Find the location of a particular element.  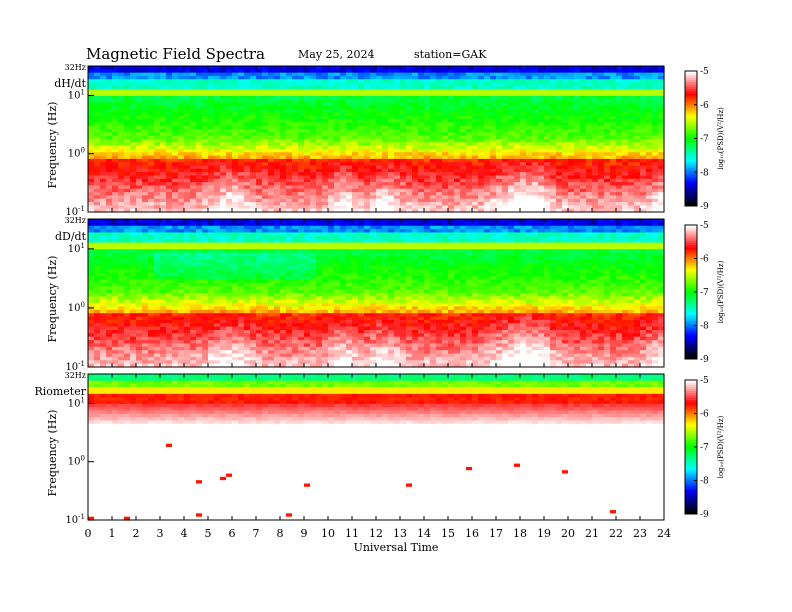

colorbar-tick-label: -8 is located at coordinates (704, 173).